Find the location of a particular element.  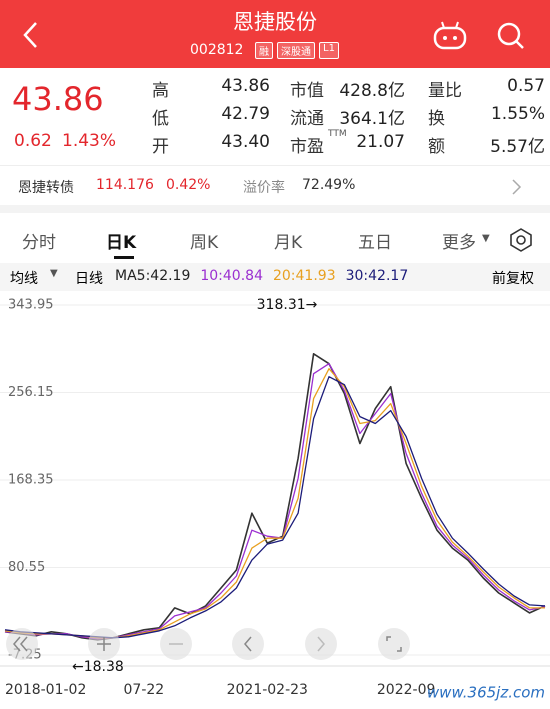

stat-value: 364.1亿 is located at coordinates (372, 119).